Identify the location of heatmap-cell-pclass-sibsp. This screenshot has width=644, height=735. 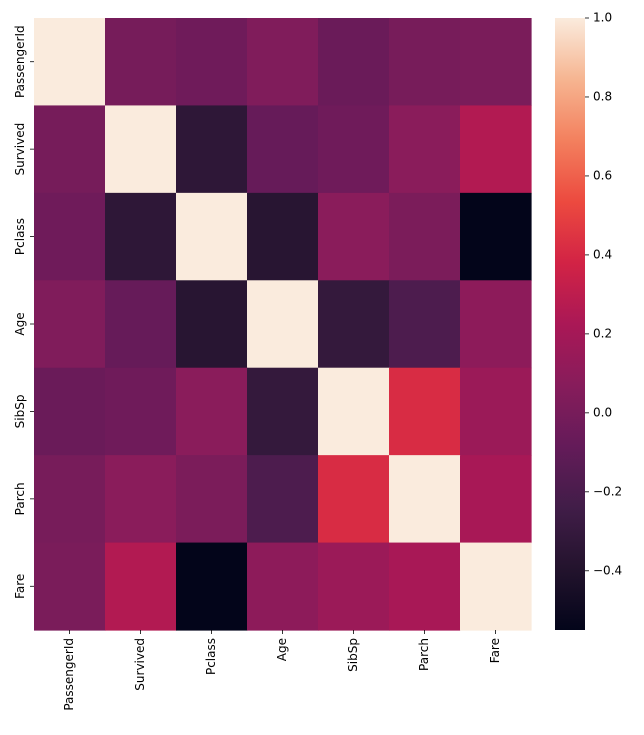
(354, 236).